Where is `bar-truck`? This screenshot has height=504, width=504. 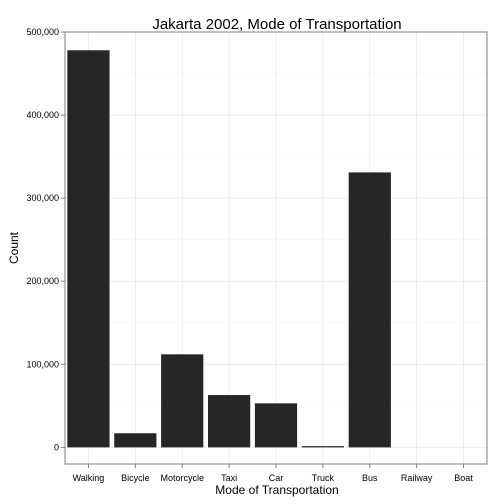 bar-truck is located at coordinates (322, 447).